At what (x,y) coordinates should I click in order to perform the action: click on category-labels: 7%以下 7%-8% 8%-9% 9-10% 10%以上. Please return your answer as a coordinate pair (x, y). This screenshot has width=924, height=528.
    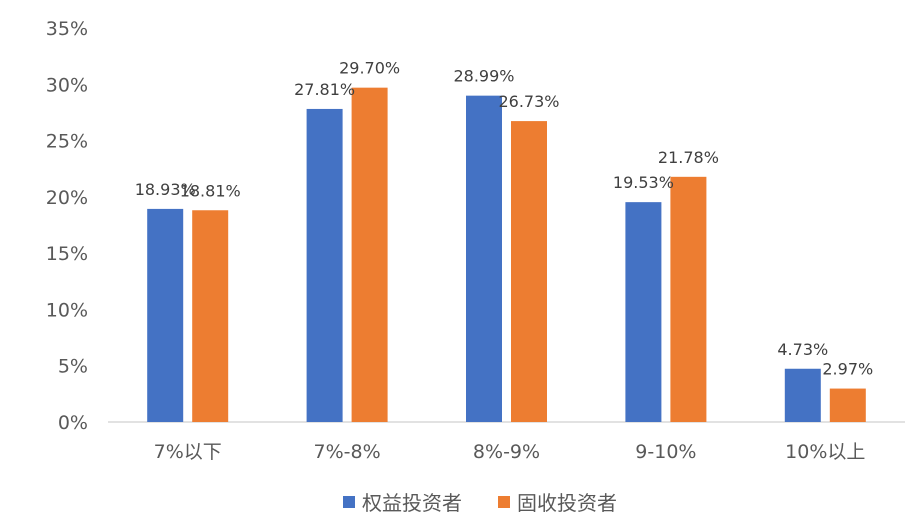
    Looking at the image, I should click on (510, 452).